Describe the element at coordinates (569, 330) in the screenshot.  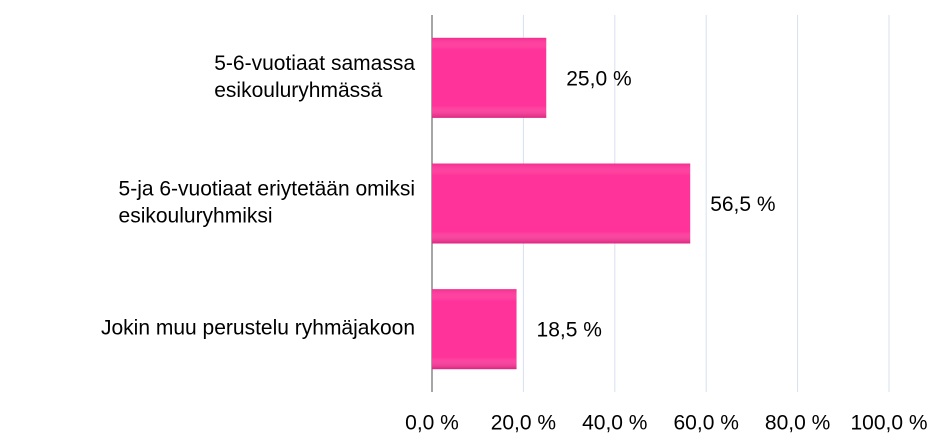
I see `value-label: 18,5 %` at that location.